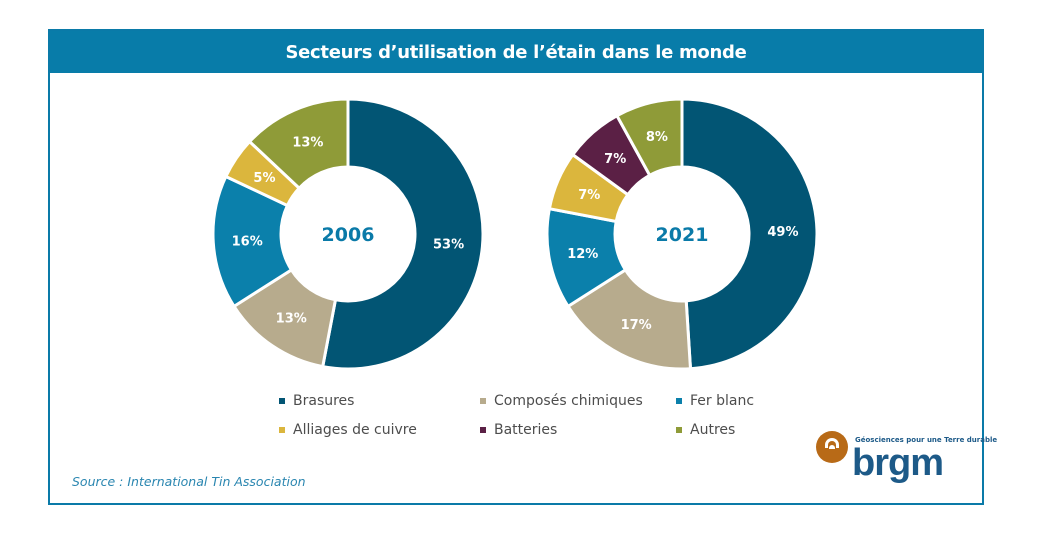 Image resolution: width=1041 pixels, height=533 pixels. Describe the element at coordinates (568, 401) in the screenshot. I see `legend-label: Composés chimiques` at that location.